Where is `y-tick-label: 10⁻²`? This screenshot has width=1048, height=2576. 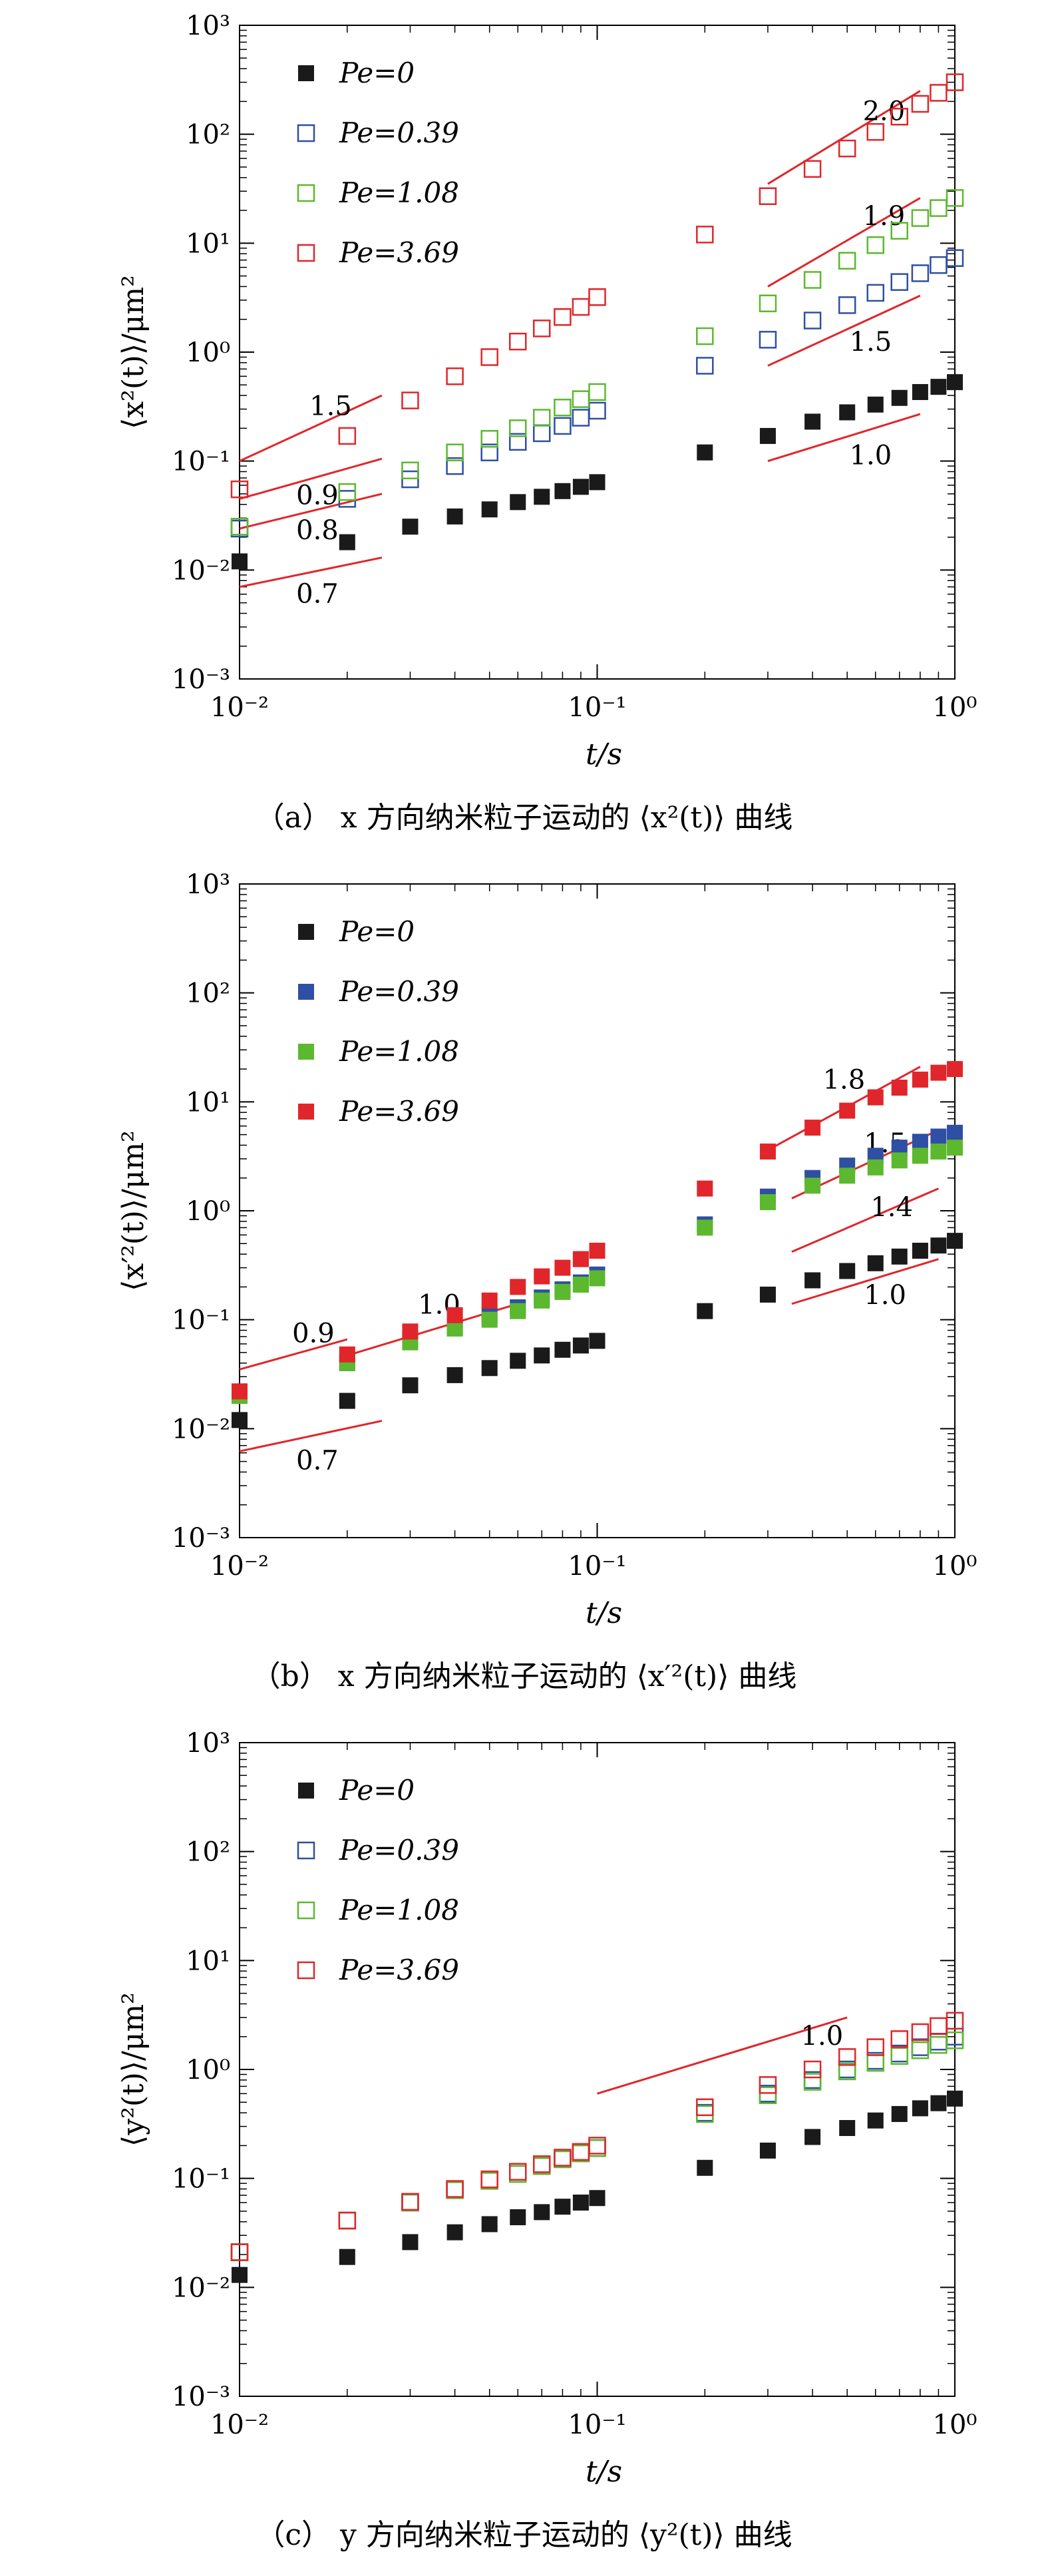 y-tick-label: 10⁻² is located at coordinates (201, 1429).